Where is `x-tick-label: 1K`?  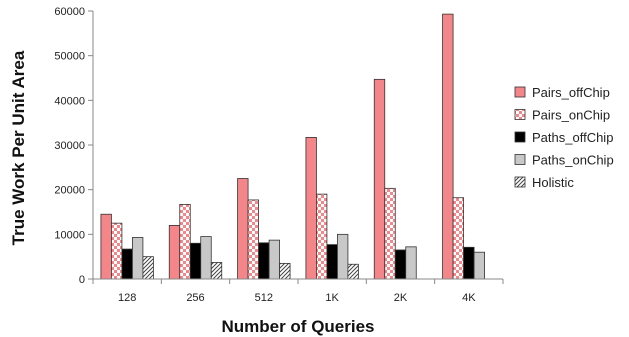
x-tick-label: 1K is located at coordinates (332, 298).